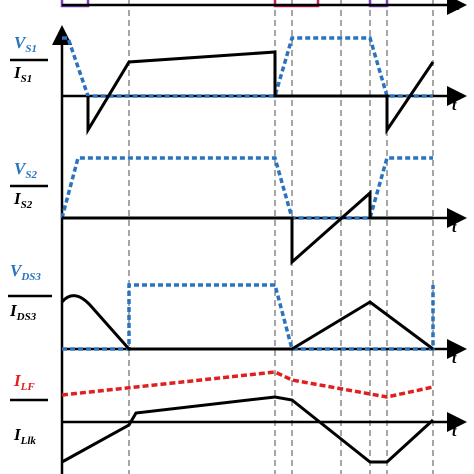  I want to click on signal-label: VDS3, so click(25, 272).